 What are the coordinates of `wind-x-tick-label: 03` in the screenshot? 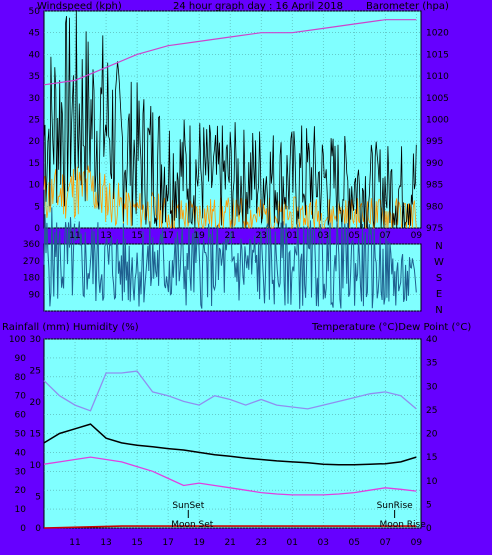 It's located at (323, 236).